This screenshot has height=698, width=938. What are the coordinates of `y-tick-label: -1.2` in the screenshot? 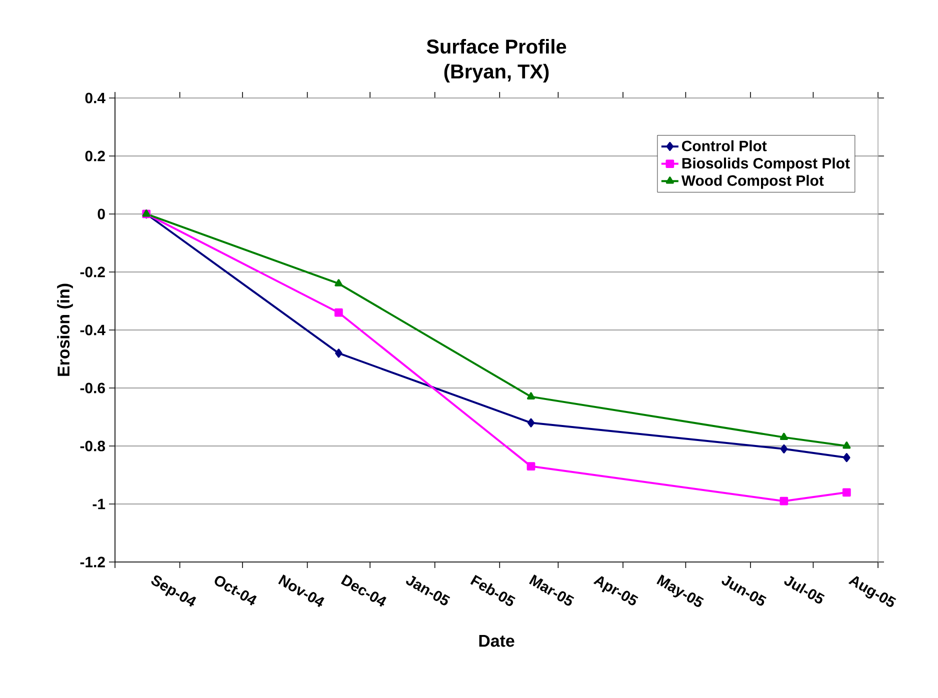 It's located at (92, 562).